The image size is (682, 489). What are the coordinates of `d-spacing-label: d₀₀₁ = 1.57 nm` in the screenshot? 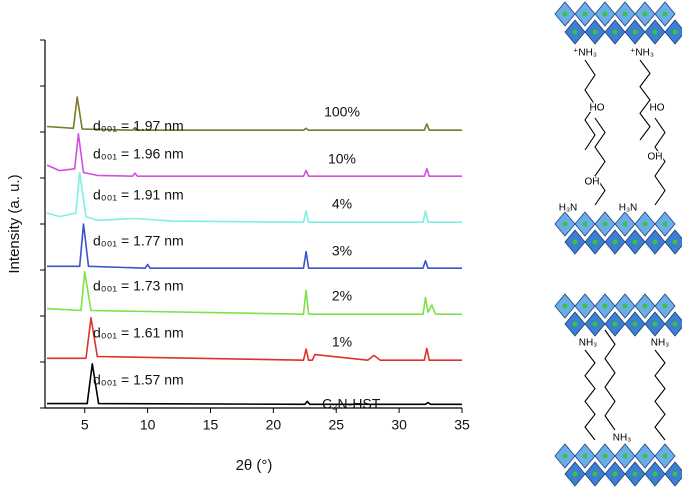 It's located at (138, 380).